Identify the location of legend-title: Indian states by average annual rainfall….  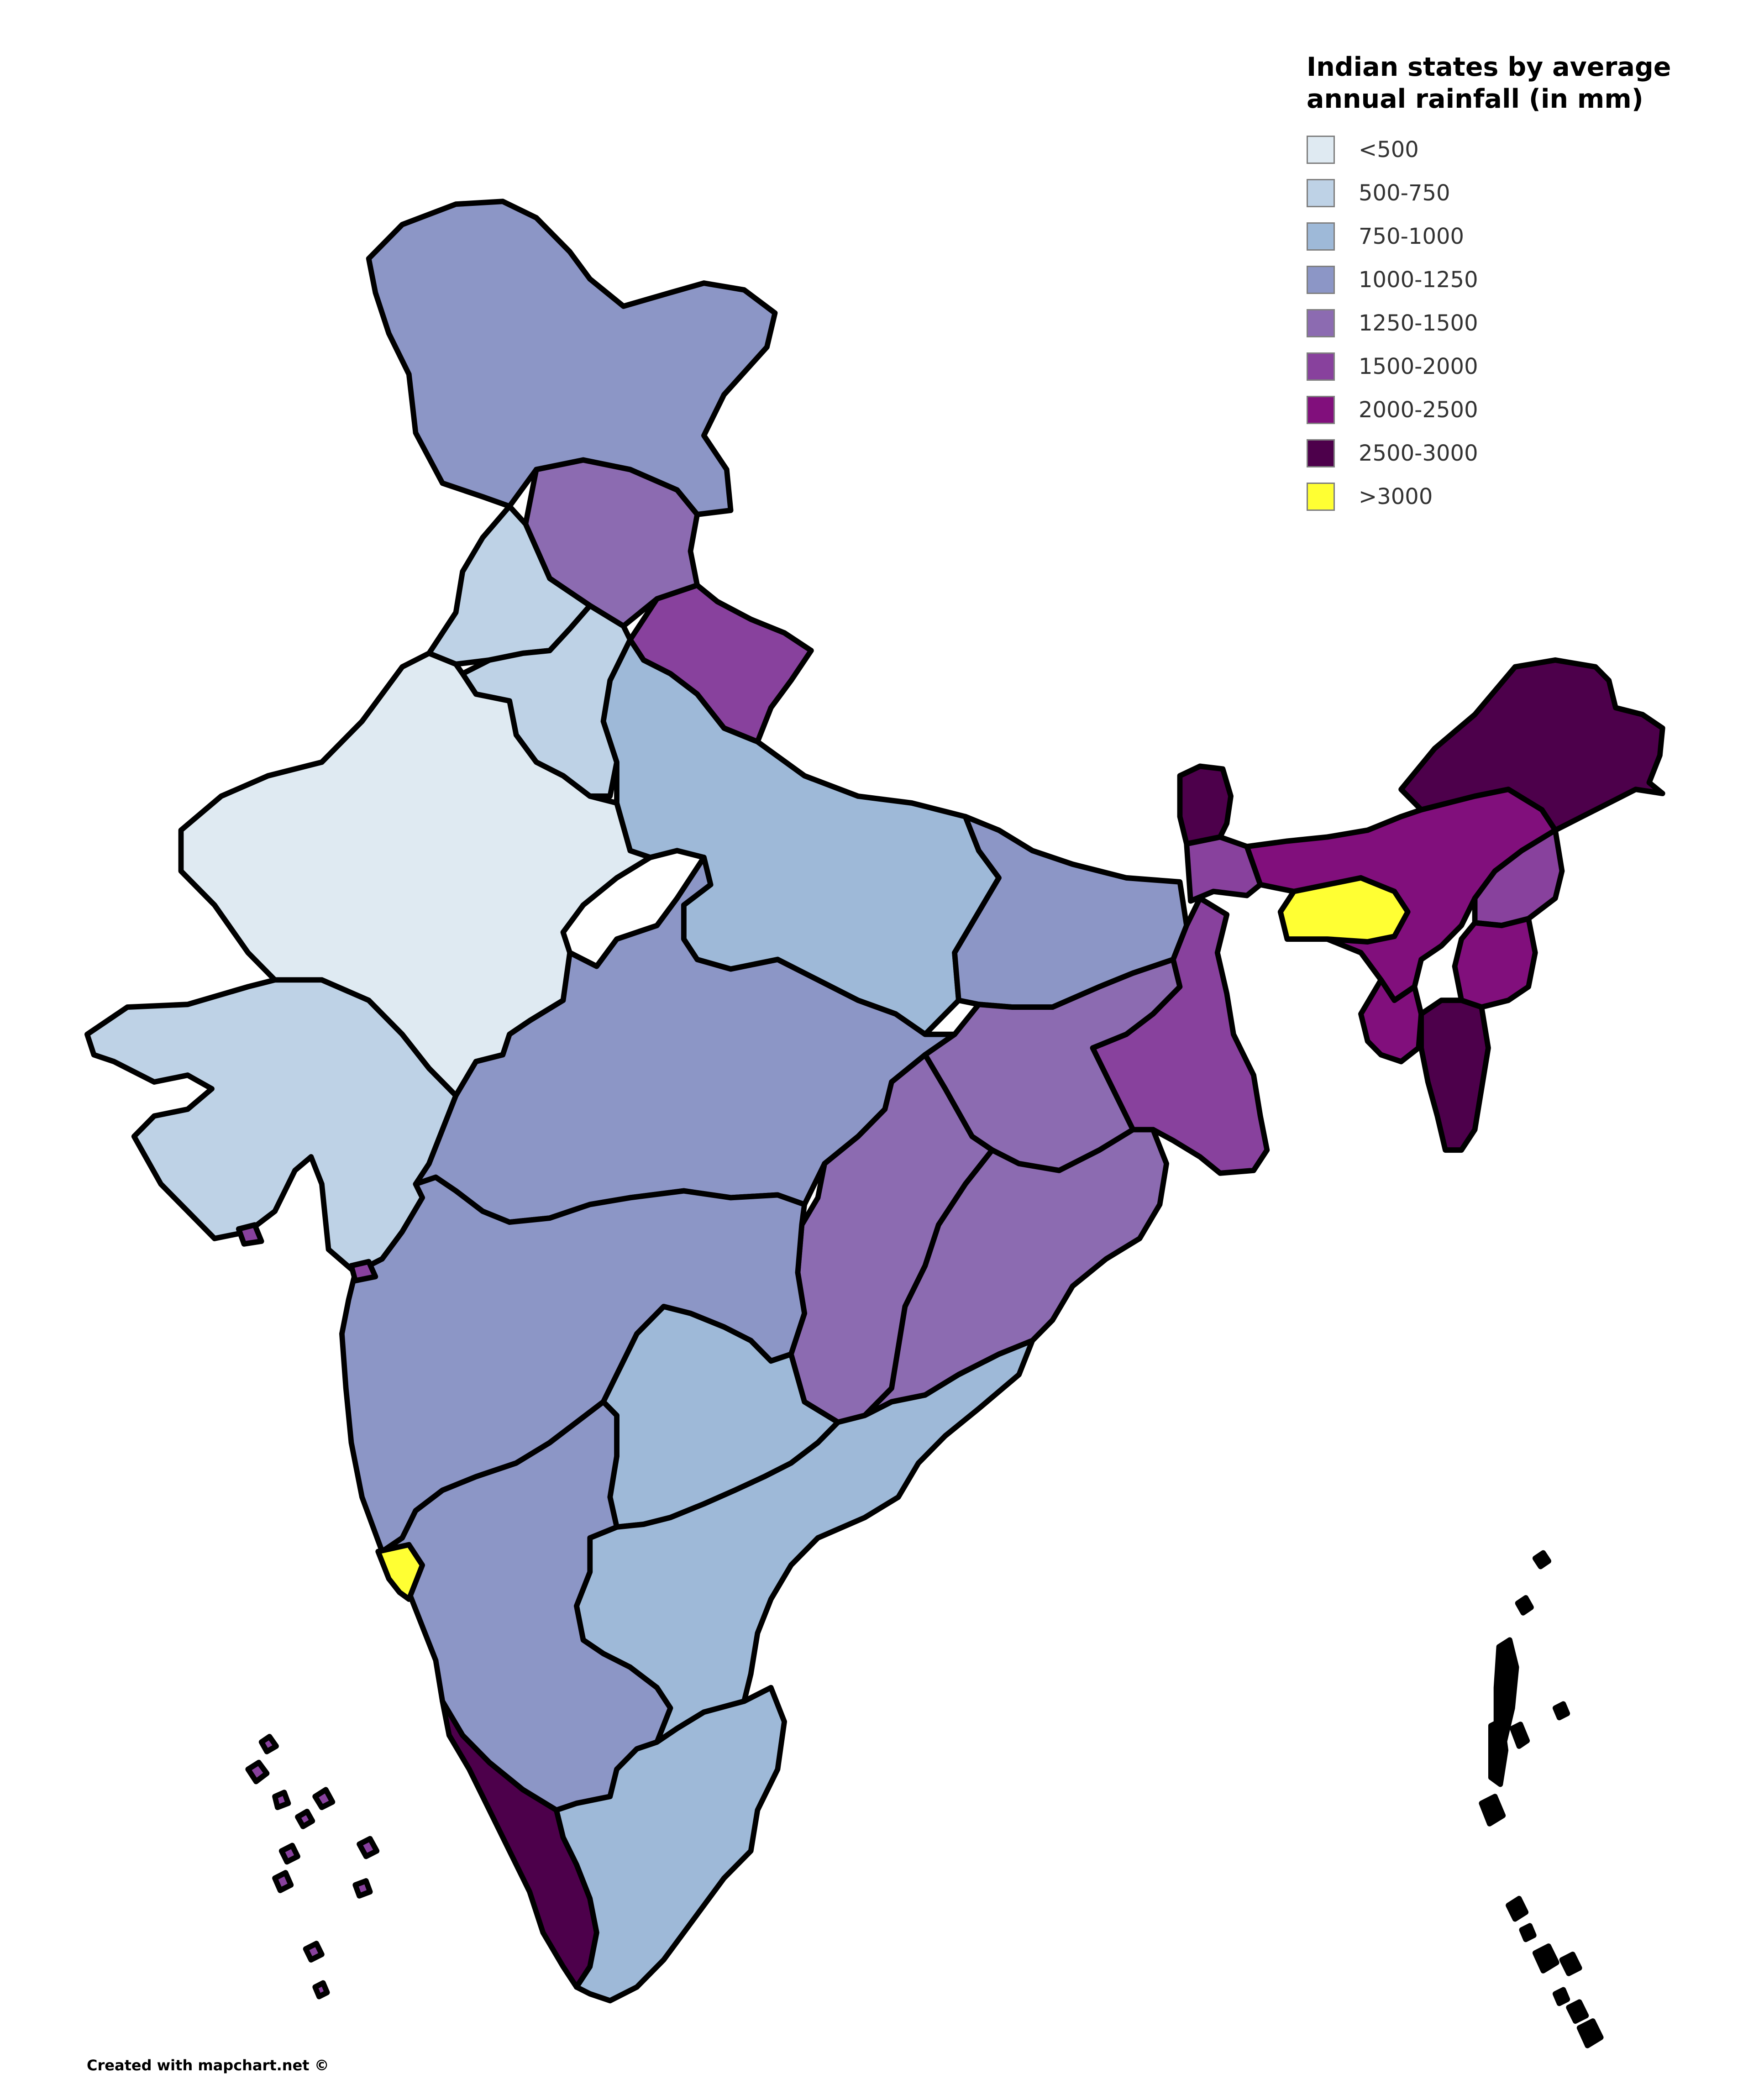
(1489, 83).